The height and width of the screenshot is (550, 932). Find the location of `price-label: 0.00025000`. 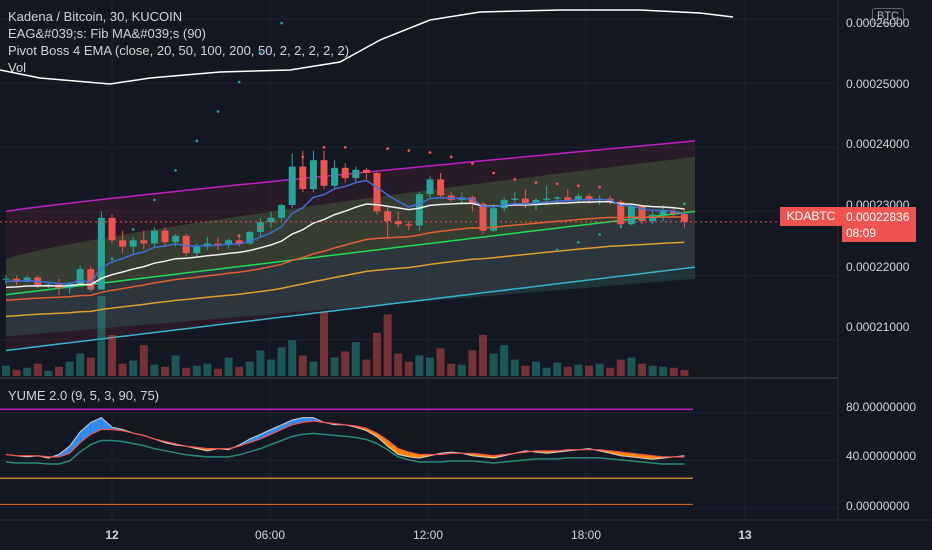

price-label: 0.00025000 is located at coordinates (878, 84).